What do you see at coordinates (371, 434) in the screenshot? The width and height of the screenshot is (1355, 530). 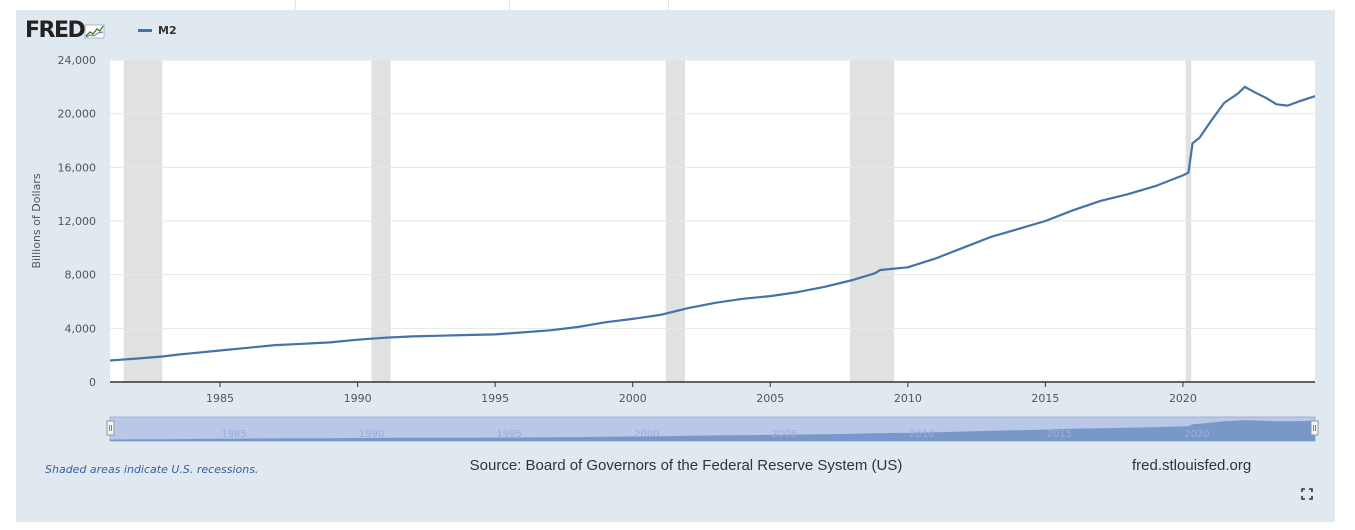 I see `navigator-tick-label: 1990` at bounding box center [371, 434].